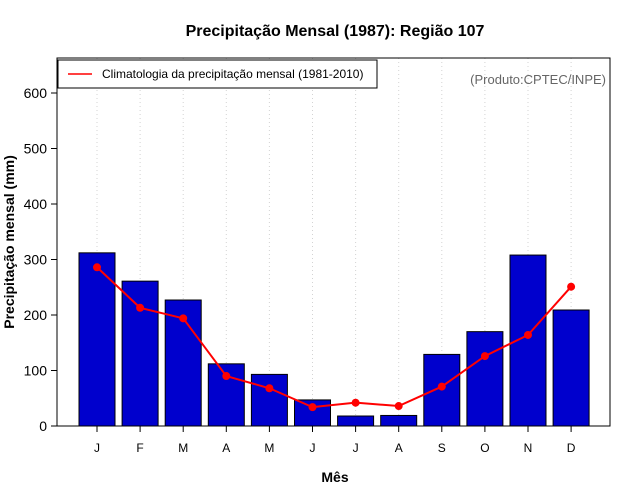  I want to click on y-axis: 0 100 200 300 400 500 600, so click(40, 259).